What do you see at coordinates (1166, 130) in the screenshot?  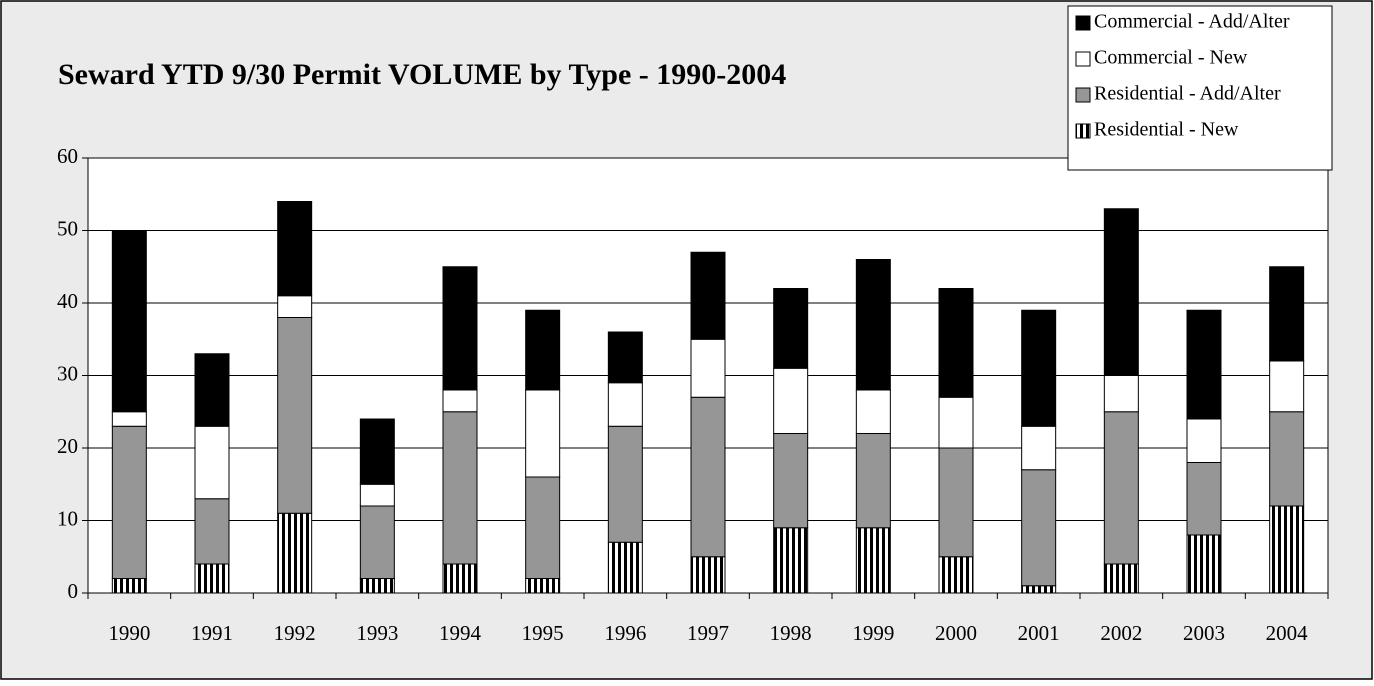 I see `legend-label: Residential - New` at bounding box center [1166, 130].